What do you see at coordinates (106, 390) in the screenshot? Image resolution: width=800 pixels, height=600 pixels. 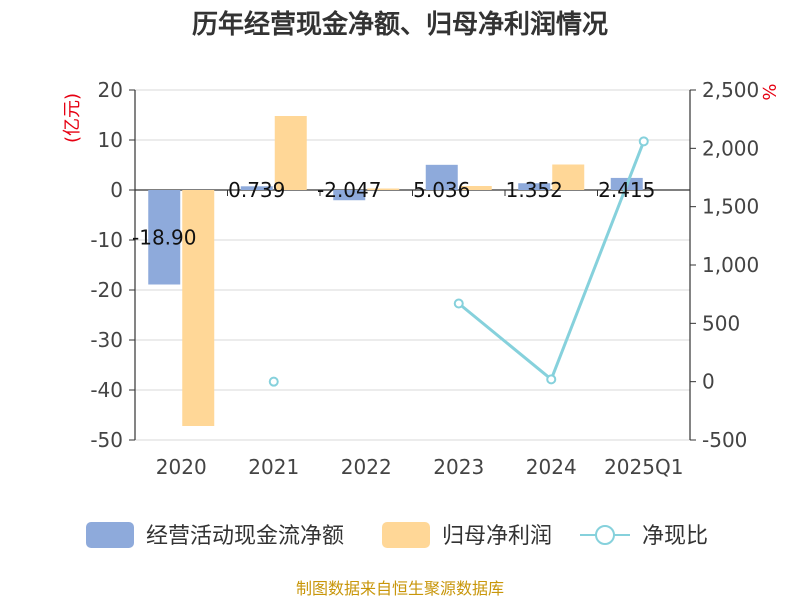 I see `y-left-tick-label: -40` at bounding box center [106, 390].